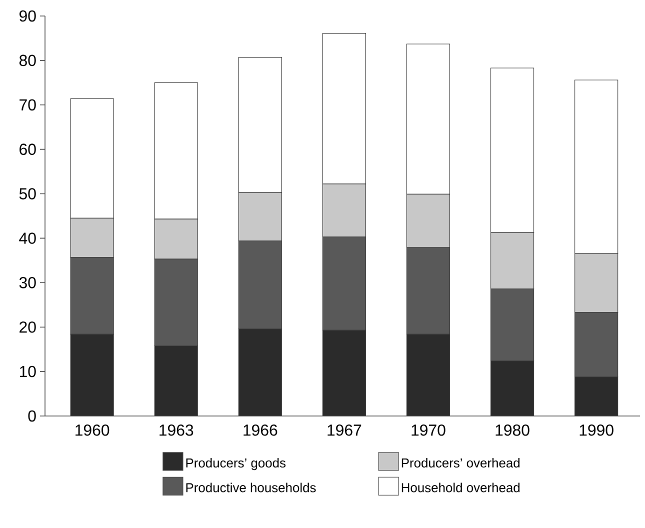 This screenshot has width=645, height=528. Describe the element at coordinates (345, 430) in the screenshot. I see `x-tick-label: 1967` at that location.